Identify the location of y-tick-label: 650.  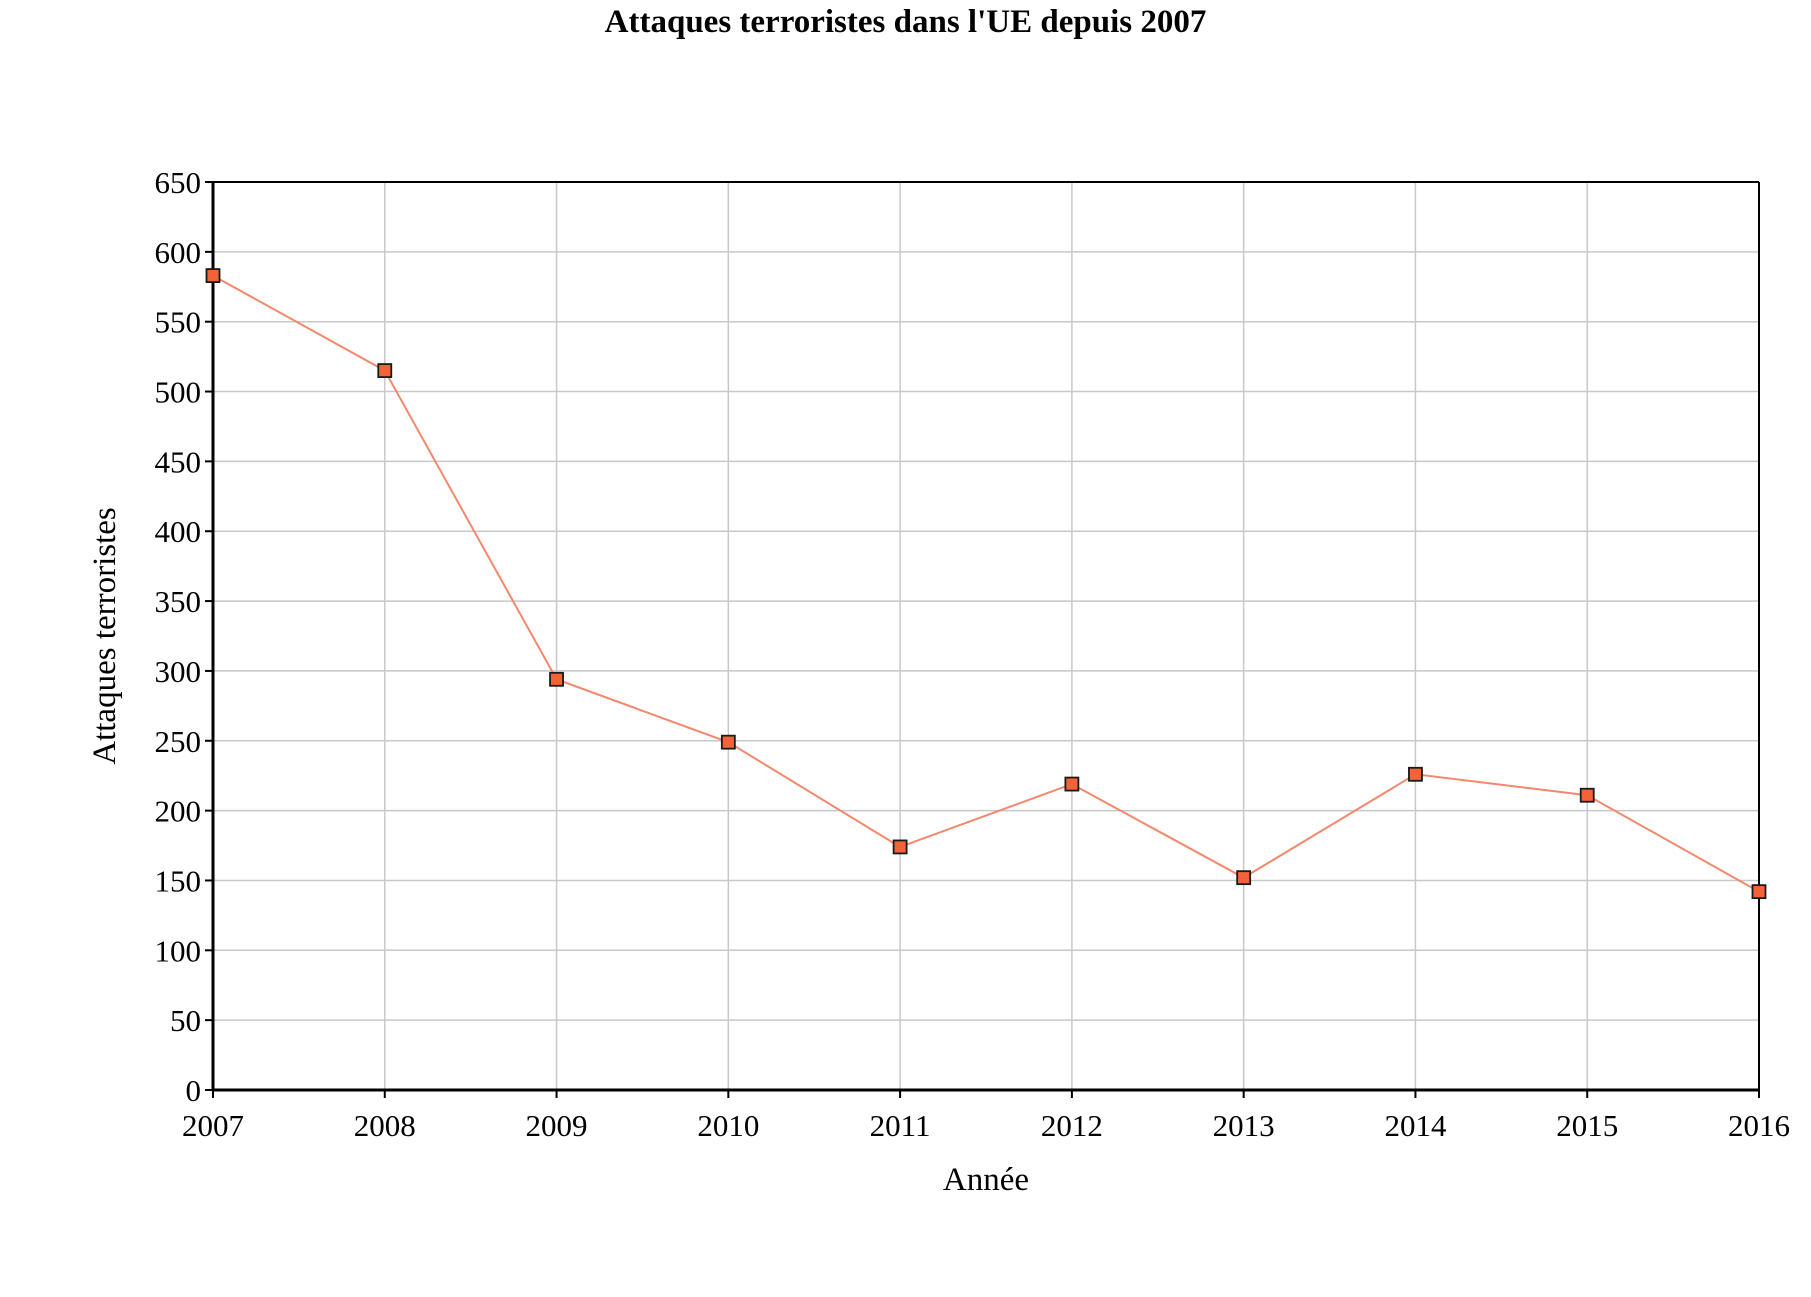
(178, 182).